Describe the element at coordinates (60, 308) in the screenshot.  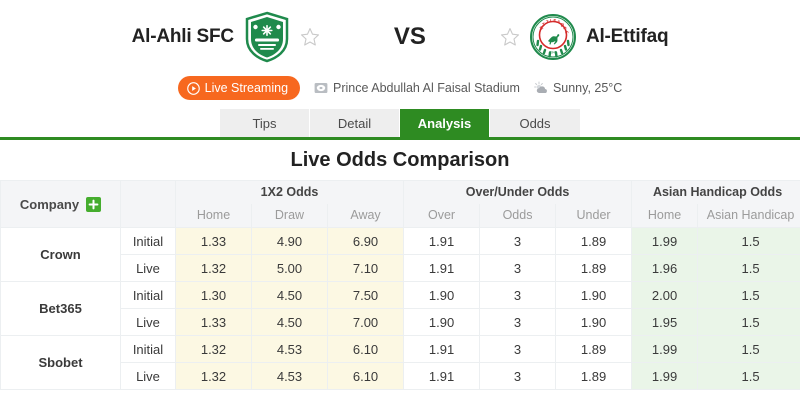
I see `company-name-bet365: Bet365` at that location.